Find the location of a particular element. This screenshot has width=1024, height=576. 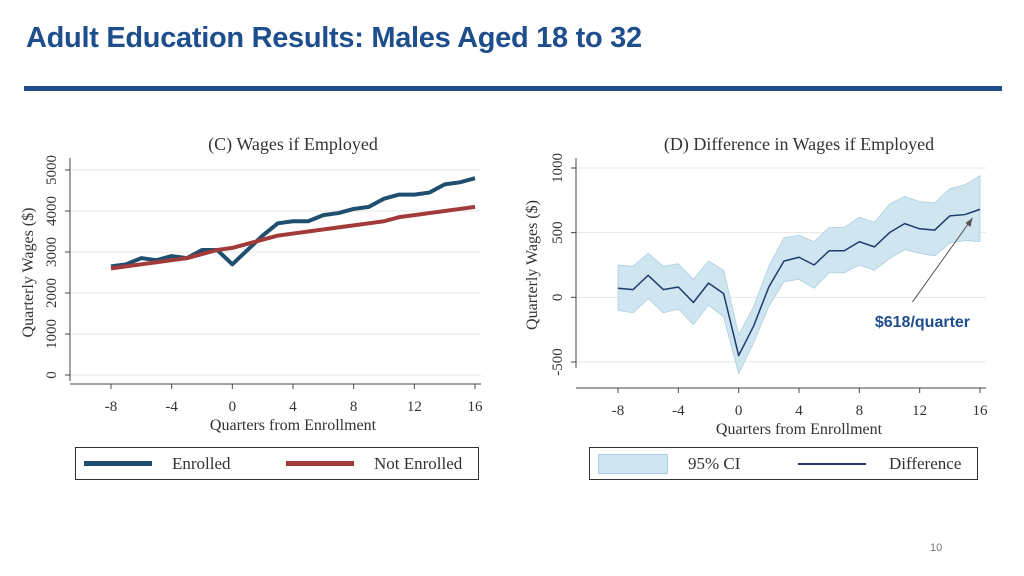

y-tick-label: 3000 is located at coordinates (52, 252).